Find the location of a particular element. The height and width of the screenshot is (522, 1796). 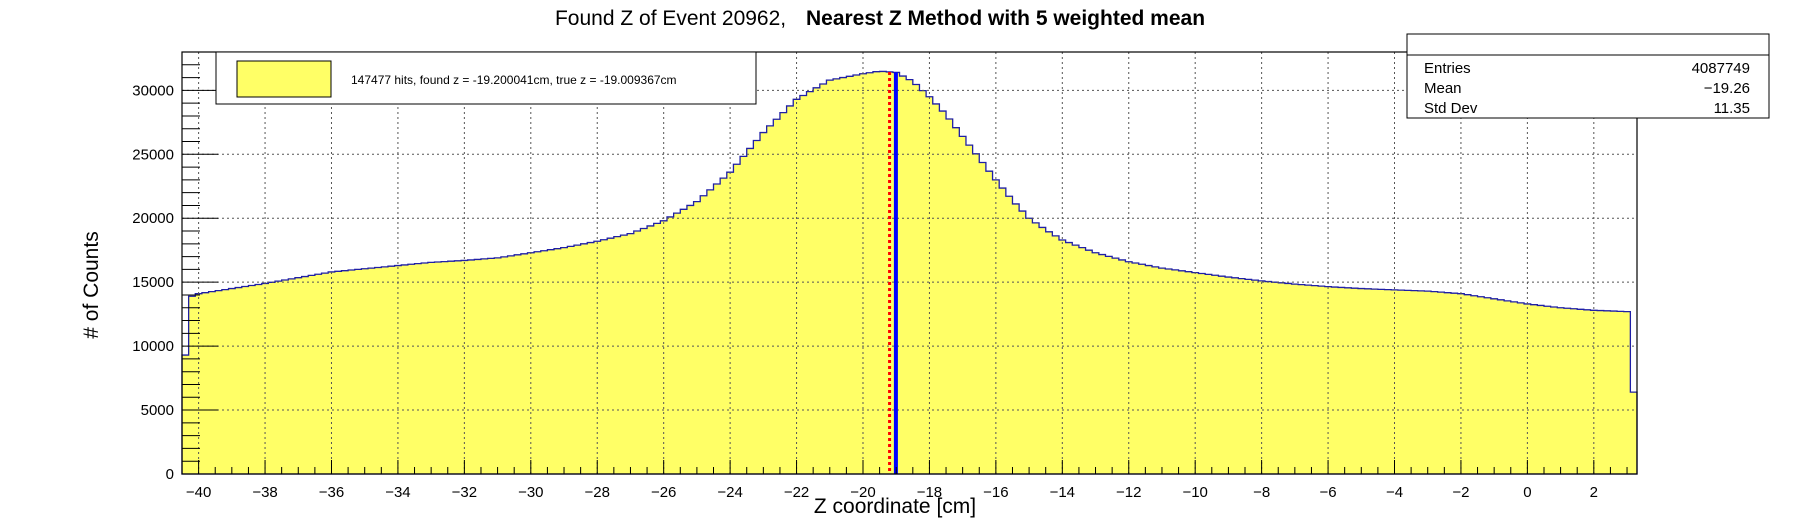

x-tick-label: −6 is located at coordinates (1328, 492).